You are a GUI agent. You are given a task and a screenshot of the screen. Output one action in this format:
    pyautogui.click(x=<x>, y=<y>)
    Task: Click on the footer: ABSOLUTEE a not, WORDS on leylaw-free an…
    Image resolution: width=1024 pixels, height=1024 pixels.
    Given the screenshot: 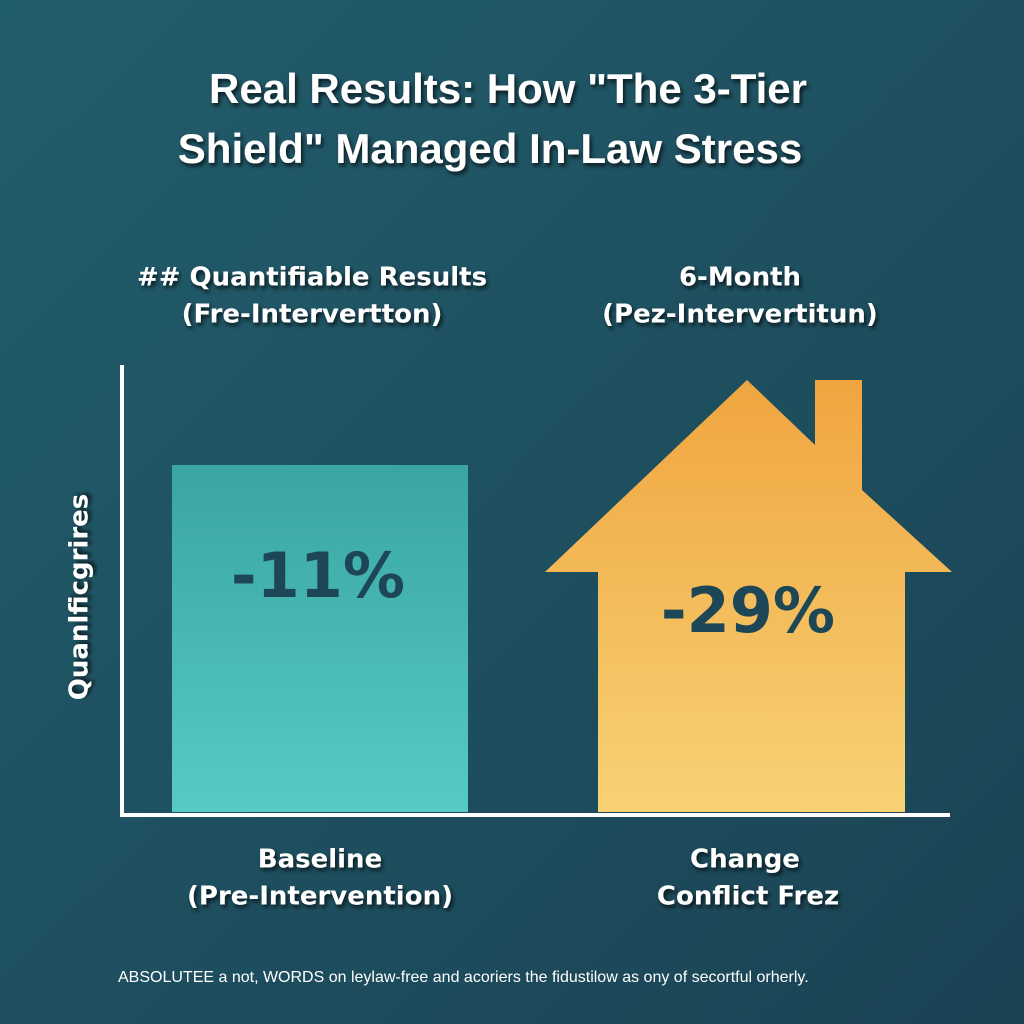 What is the action you would take?
    pyautogui.click(x=463, y=977)
    